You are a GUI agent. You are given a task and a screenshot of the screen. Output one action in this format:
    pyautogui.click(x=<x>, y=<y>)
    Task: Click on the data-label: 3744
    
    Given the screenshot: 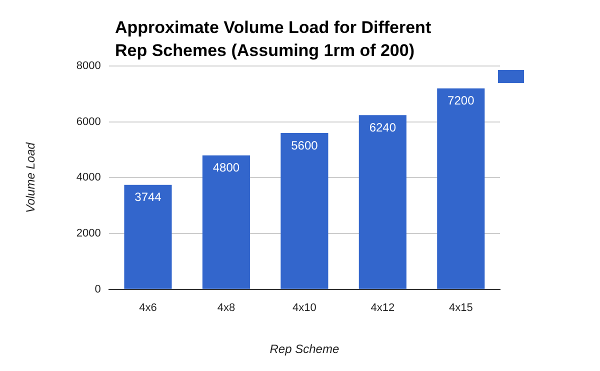 What is the action you would take?
    pyautogui.click(x=148, y=197)
    